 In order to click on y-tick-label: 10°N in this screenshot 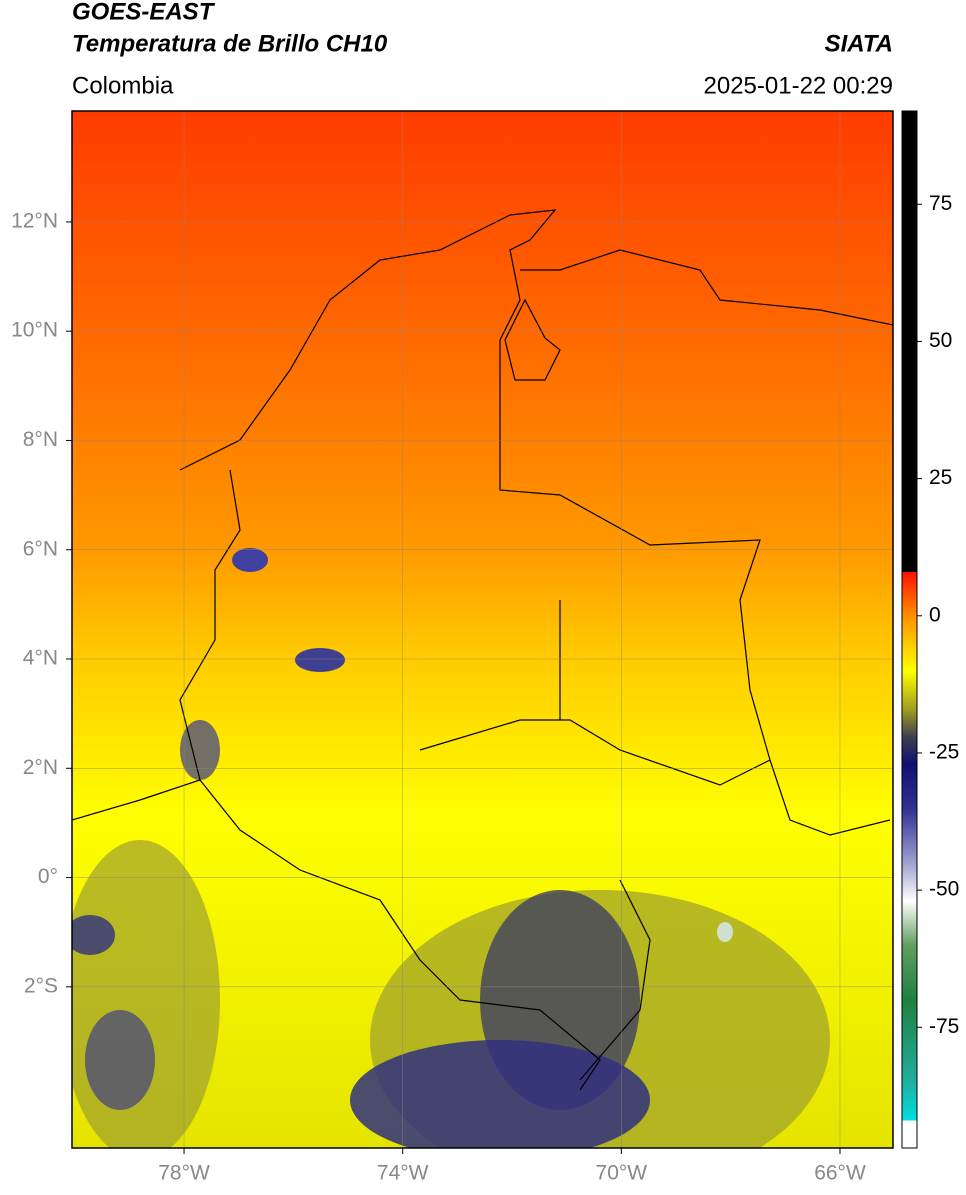, I will do `click(34, 330)`.